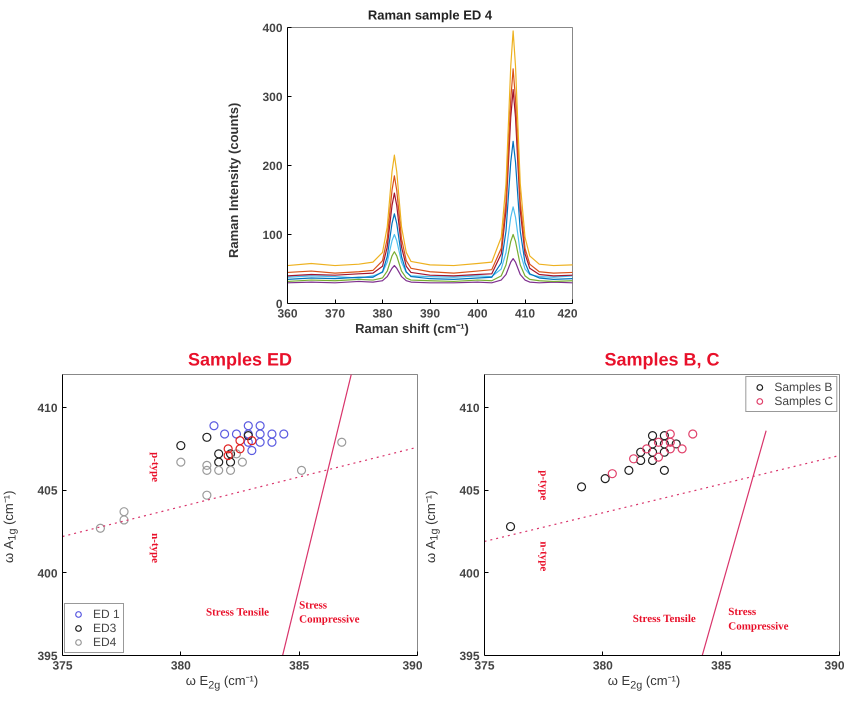  Describe the element at coordinates (803, 387) in the screenshot. I see `legend-label: Samples B` at that location.